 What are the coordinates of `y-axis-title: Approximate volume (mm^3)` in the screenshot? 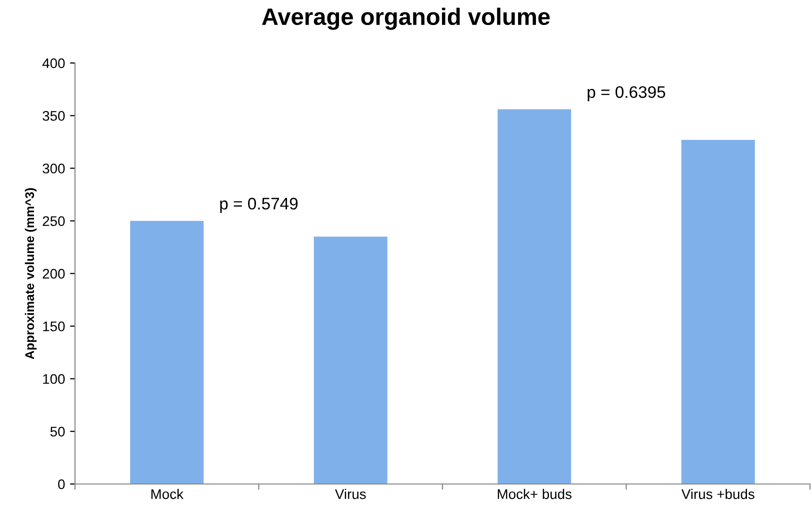 It's located at (30, 274).